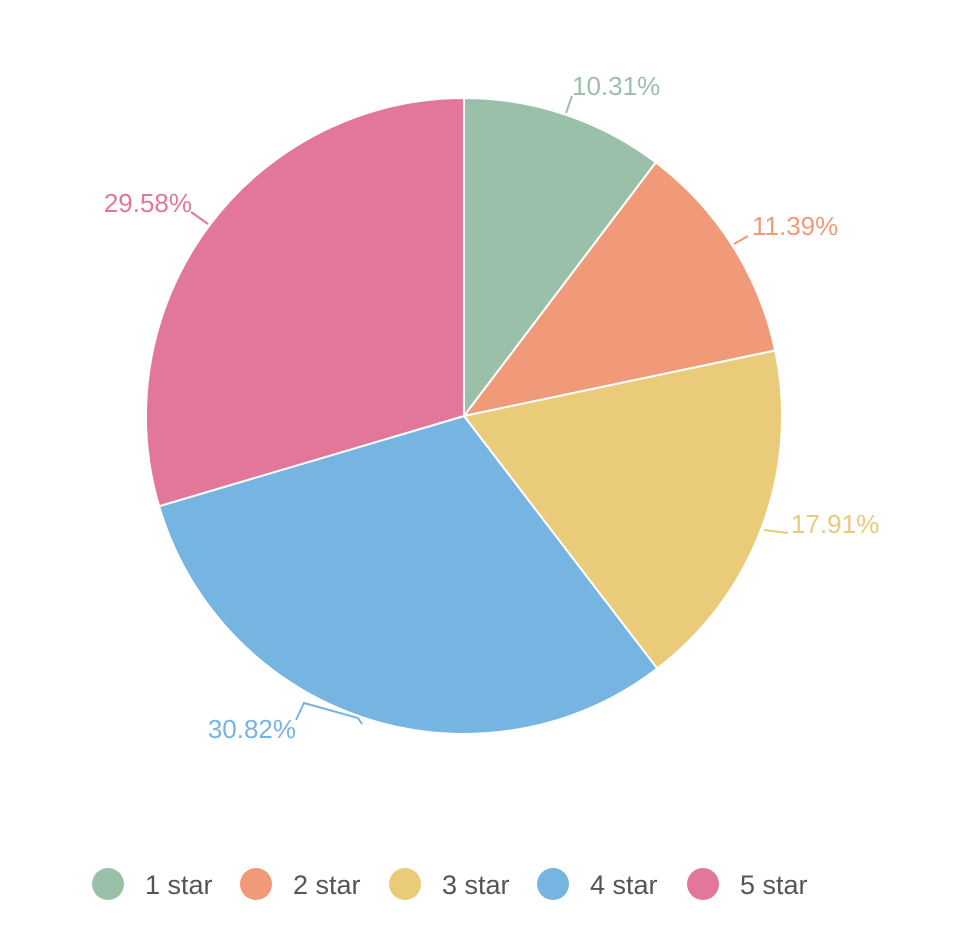  Describe the element at coordinates (148, 203) in the screenshot. I see `slice-label: 29.58%` at that location.